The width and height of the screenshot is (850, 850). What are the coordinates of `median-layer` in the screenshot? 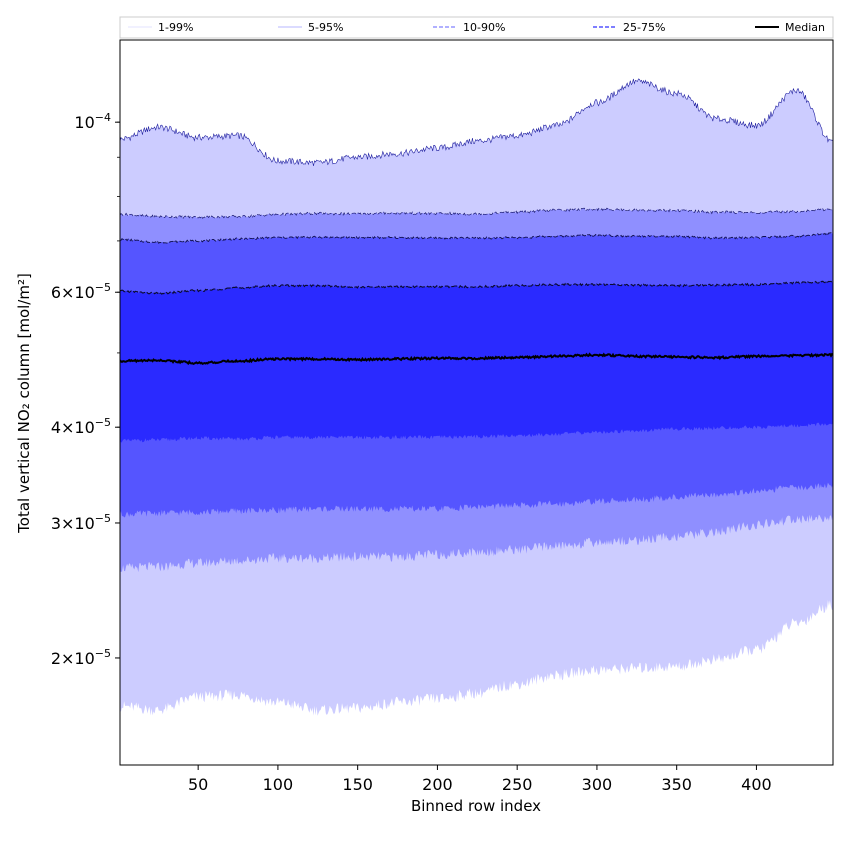 It's located at (476, 359).